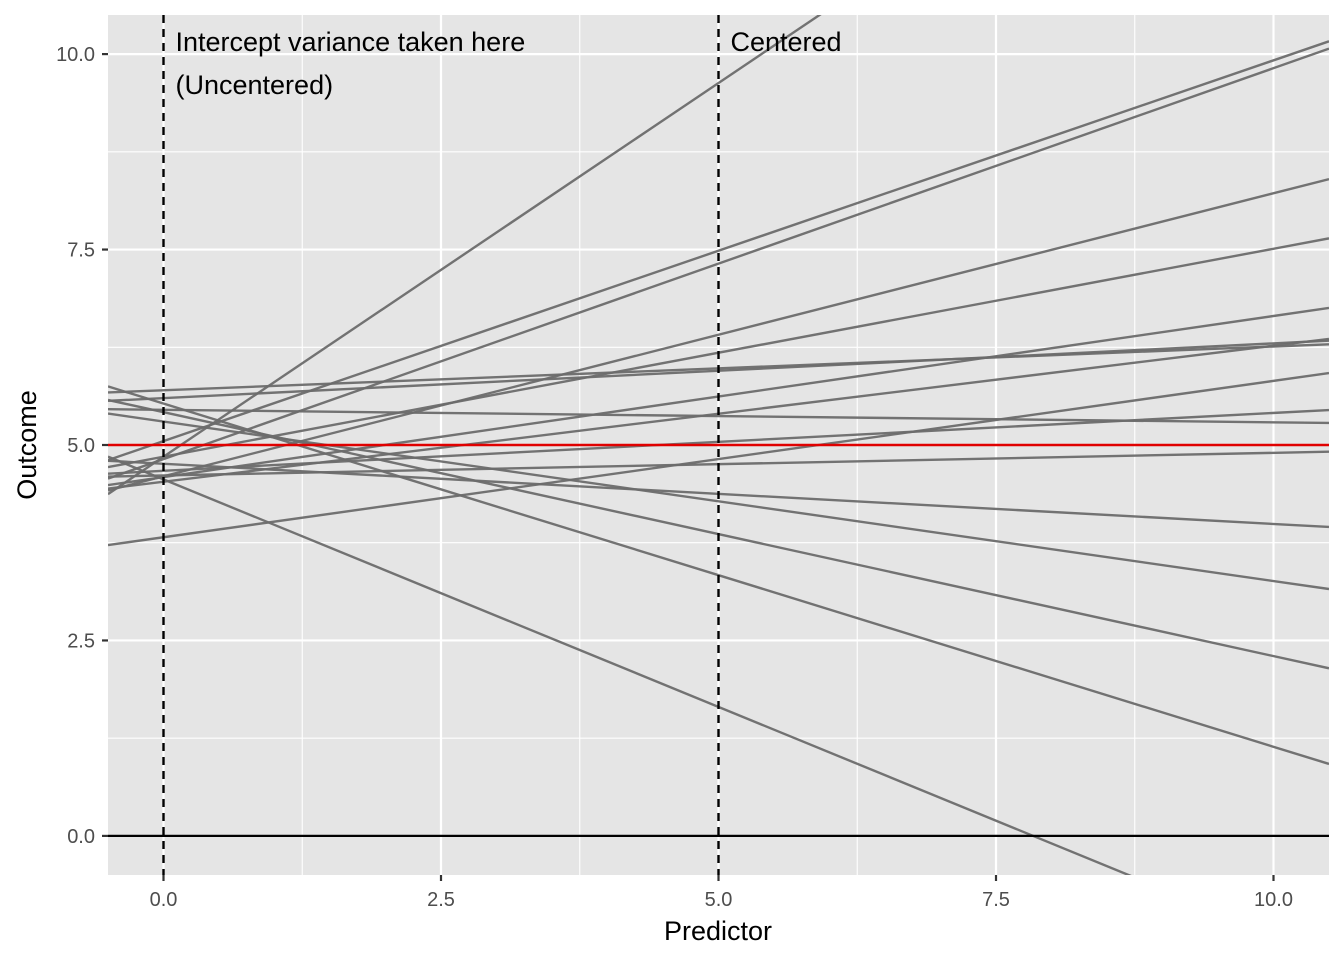 This screenshot has width=1344, height=960. What do you see at coordinates (351, 42) in the screenshot?
I see `annotation-text-1-1: Intercept variance taken here` at bounding box center [351, 42].